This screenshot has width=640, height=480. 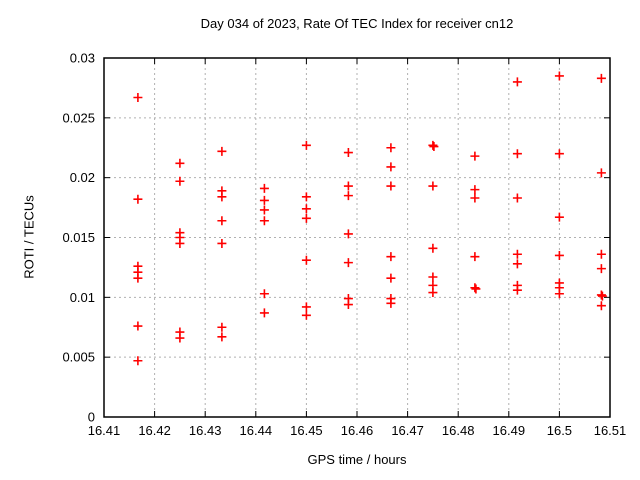 What do you see at coordinates (407, 430) in the screenshot?
I see `x-tick-label: 16.47` at bounding box center [407, 430].